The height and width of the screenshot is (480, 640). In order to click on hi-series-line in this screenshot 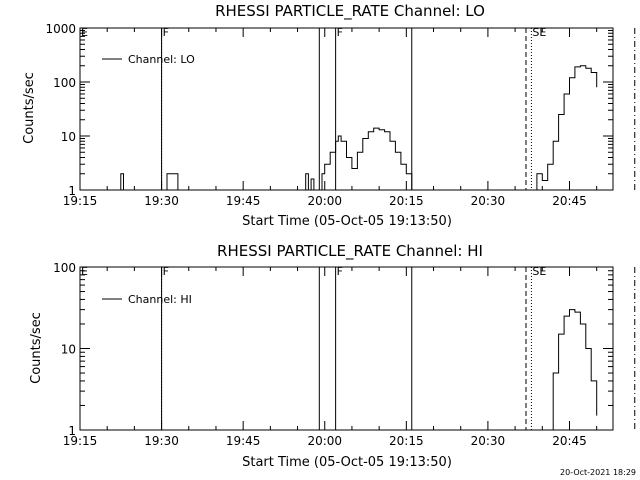, I will do `click(572, 370)`.